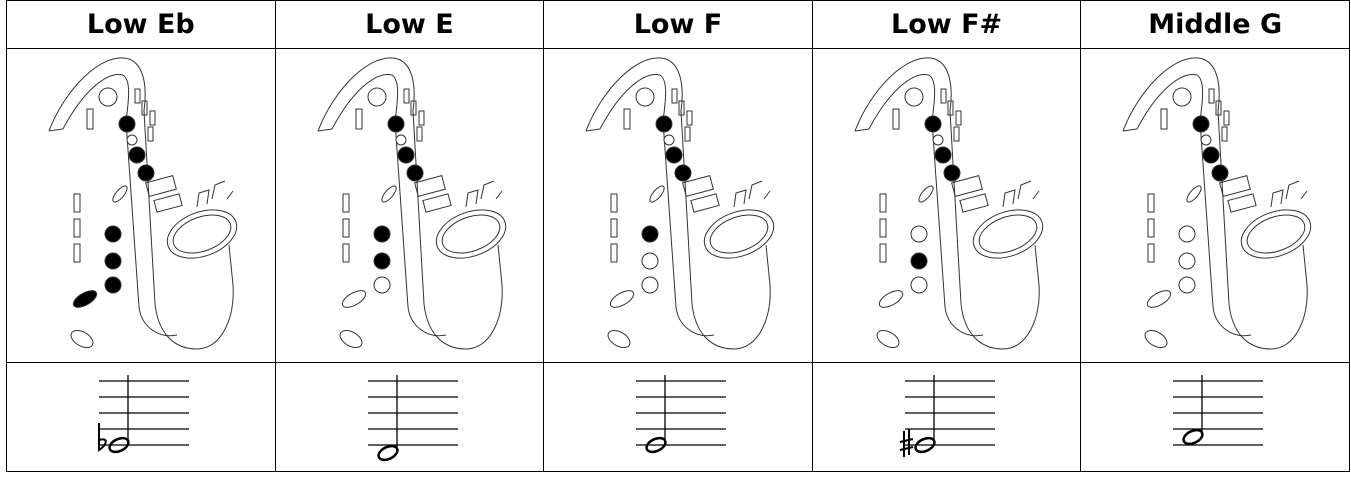 The width and height of the screenshot is (1351, 477). What do you see at coordinates (678, 24) in the screenshot?
I see `column-header: Low F` at bounding box center [678, 24].